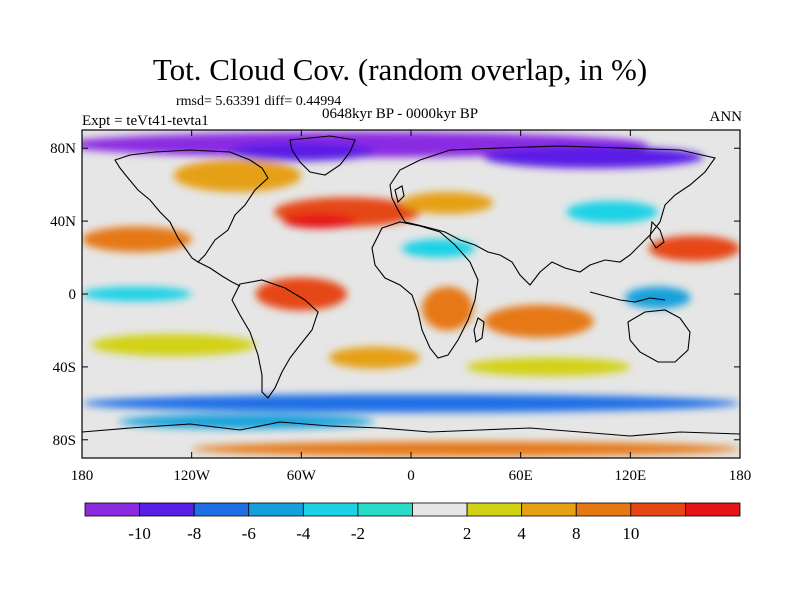 The width and height of the screenshot is (800, 600). Describe the element at coordinates (447, 308) in the screenshot. I see `field-patch-africa` at that location.